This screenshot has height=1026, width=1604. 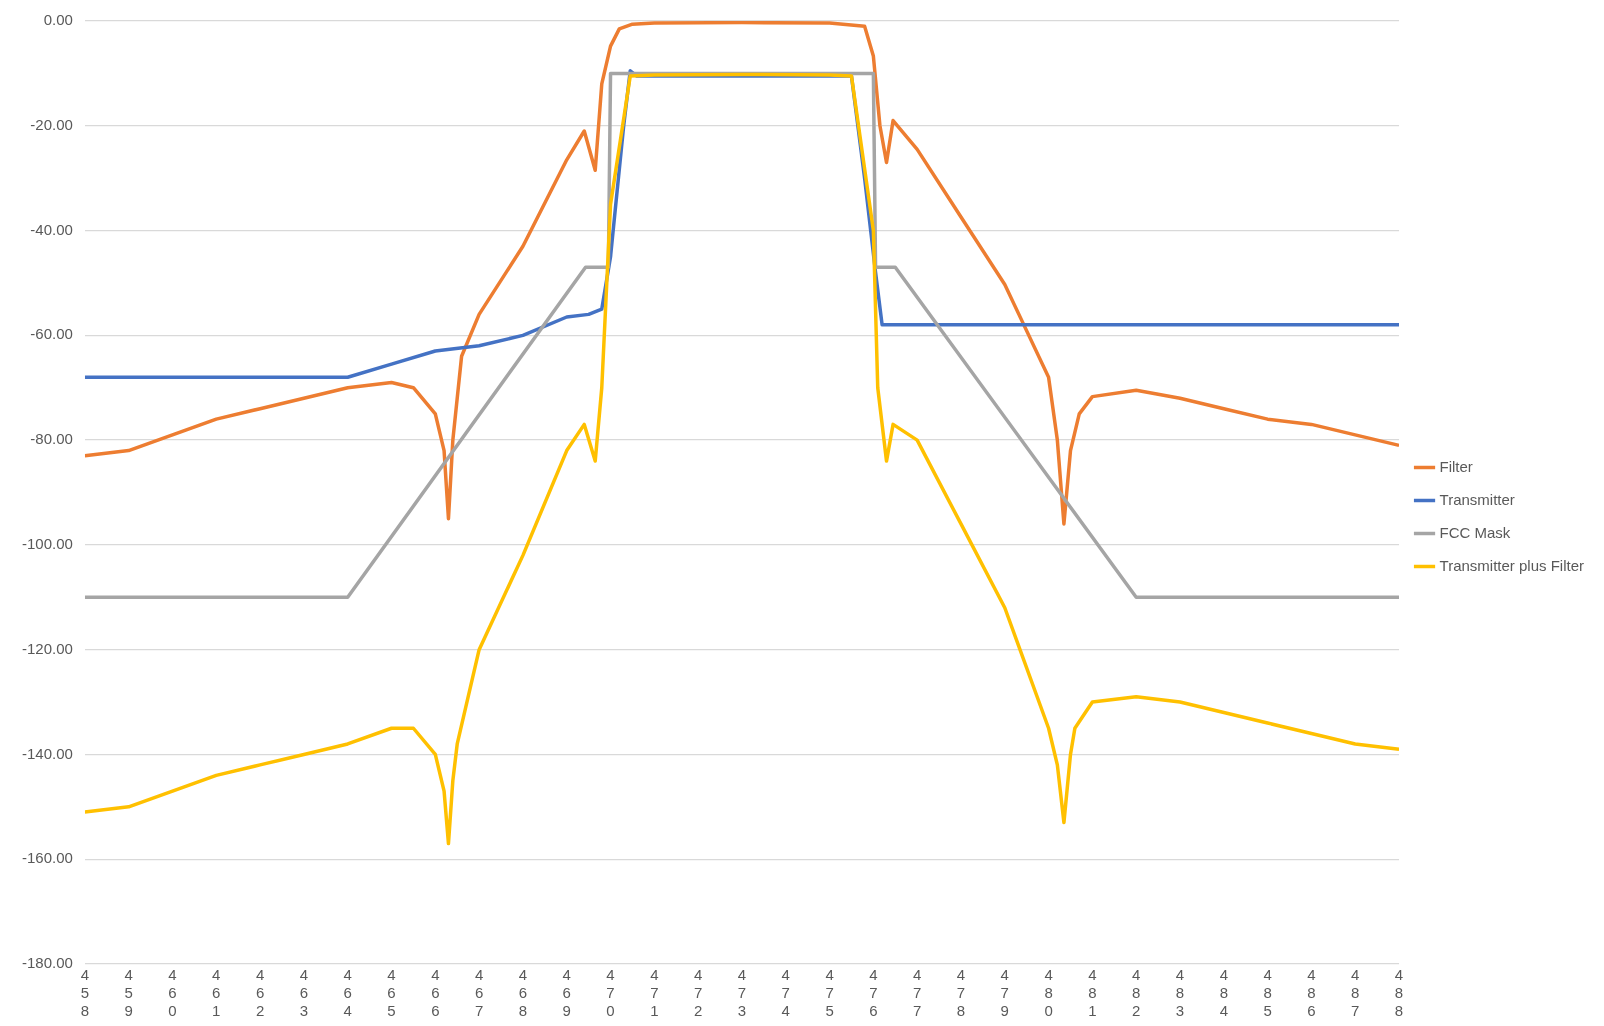 I want to click on x-tick-label: 4 5 9, so click(x=128, y=993).